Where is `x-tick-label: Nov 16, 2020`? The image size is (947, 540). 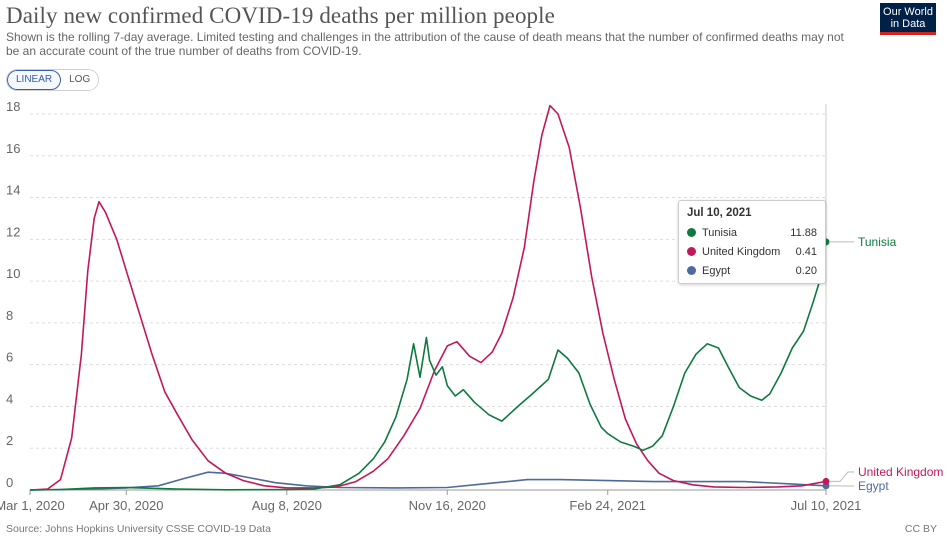 x-tick-label: Nov 16, 2020 is located at coordinates (447, 505).